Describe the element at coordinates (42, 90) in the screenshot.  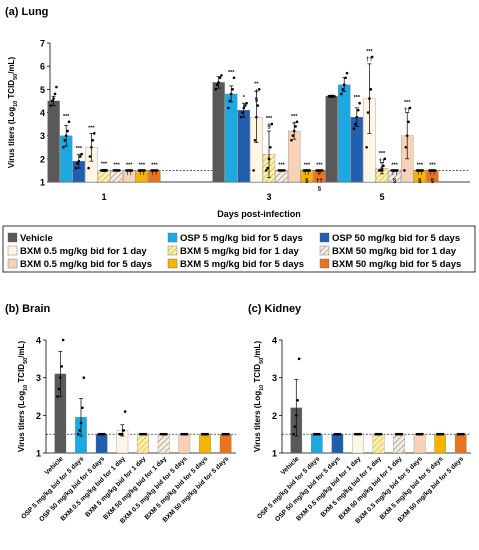
I see `lung-ytick-label: 5` at that location.